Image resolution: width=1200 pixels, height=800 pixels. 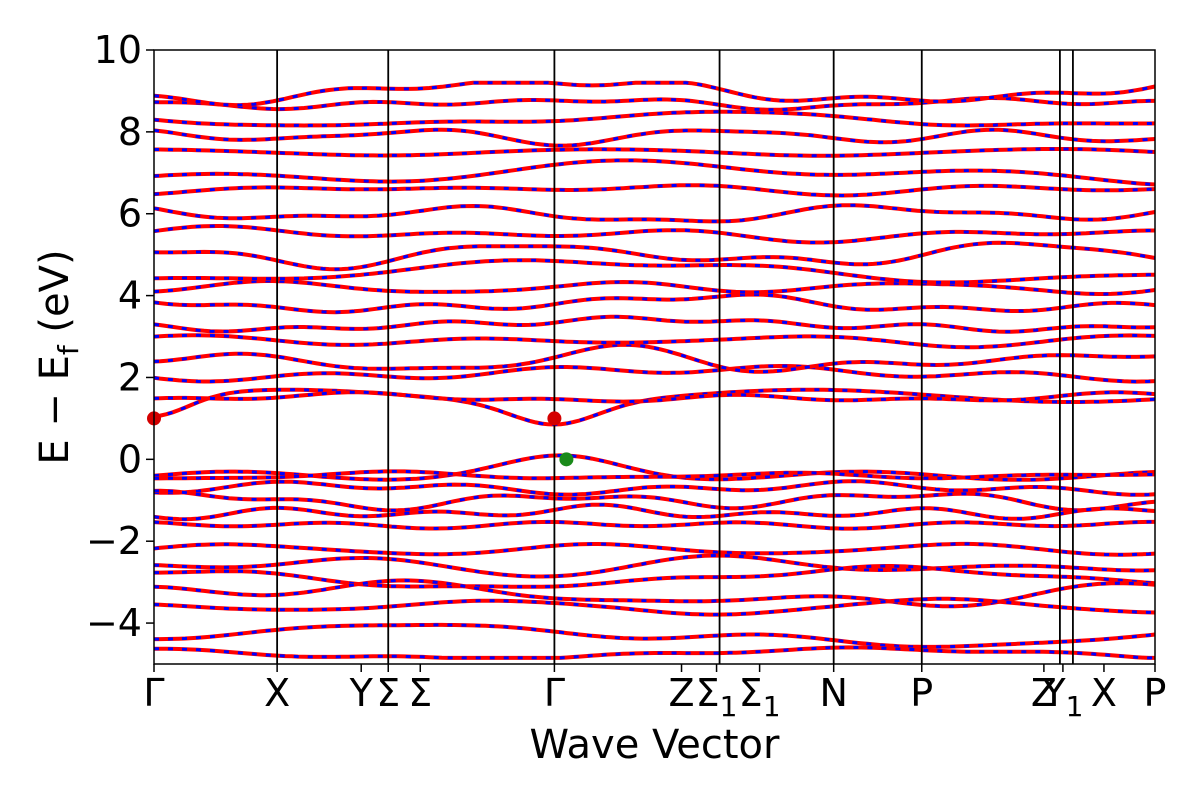 I want to click on x-tick-label: N, so click(x=833, y=693).